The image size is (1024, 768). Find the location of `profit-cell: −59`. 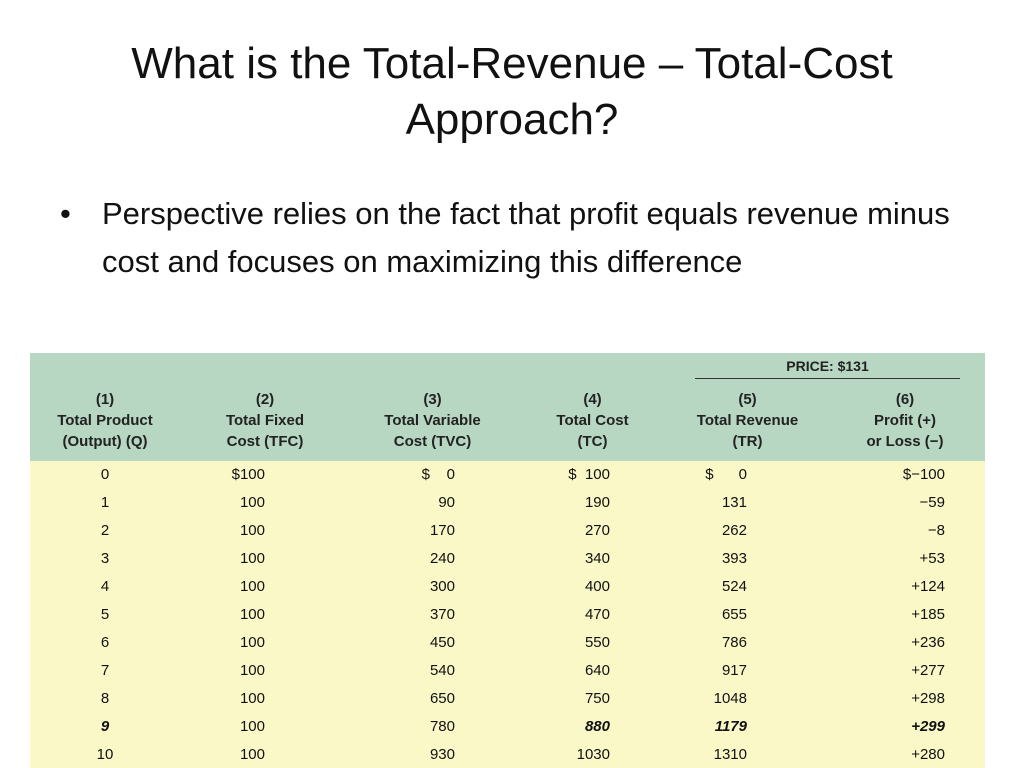

profit-cell: −59 is located at coordinates (932, 503).